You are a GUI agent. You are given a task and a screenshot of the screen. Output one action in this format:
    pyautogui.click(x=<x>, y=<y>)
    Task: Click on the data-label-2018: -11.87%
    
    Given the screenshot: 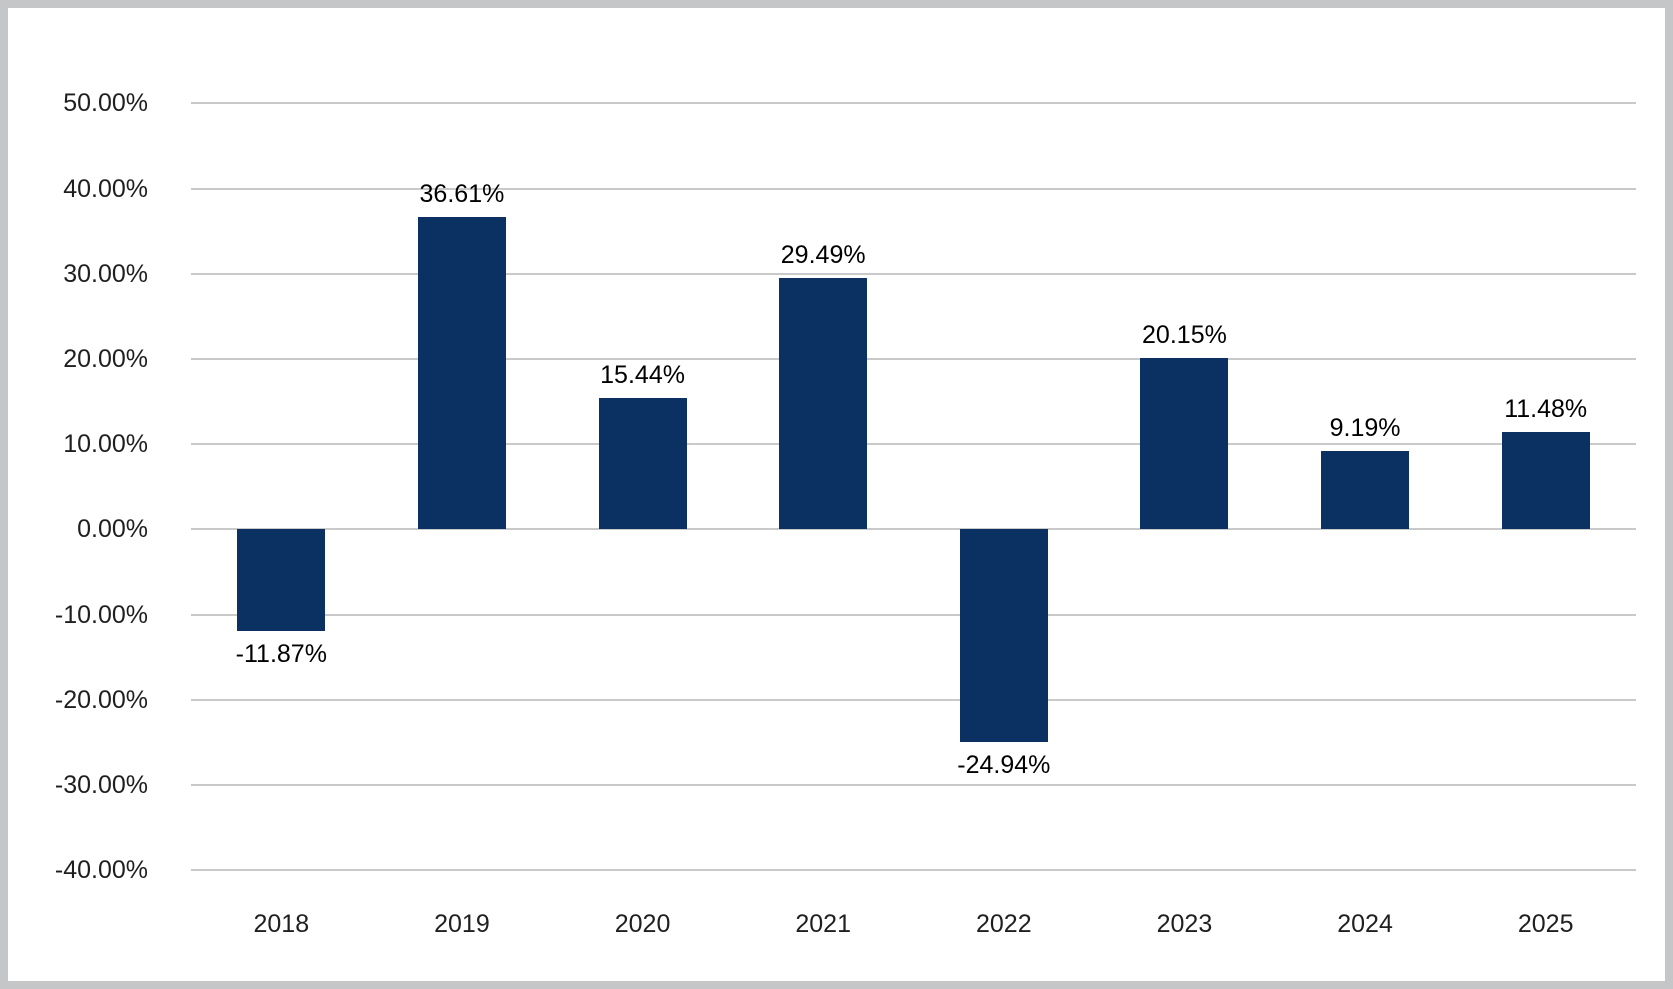 What is the action you would take?
    pyautogui.click(x=281, y=653)
    